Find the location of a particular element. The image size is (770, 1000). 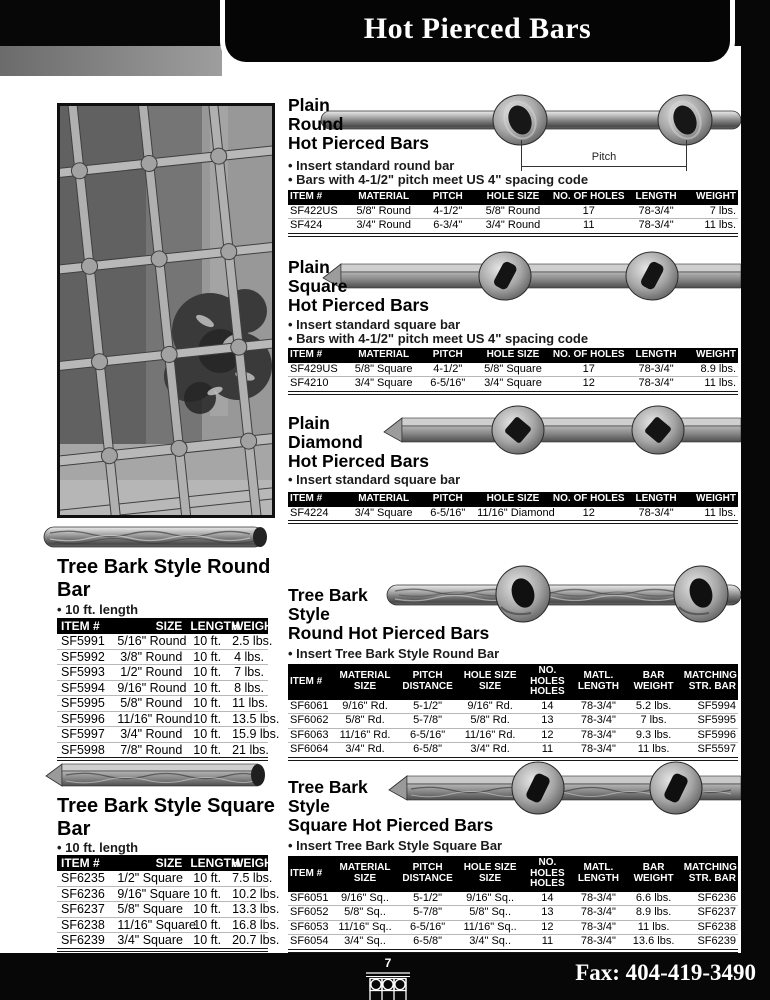

table-cell: 3/4" Square is located at coordinates (383, 384).